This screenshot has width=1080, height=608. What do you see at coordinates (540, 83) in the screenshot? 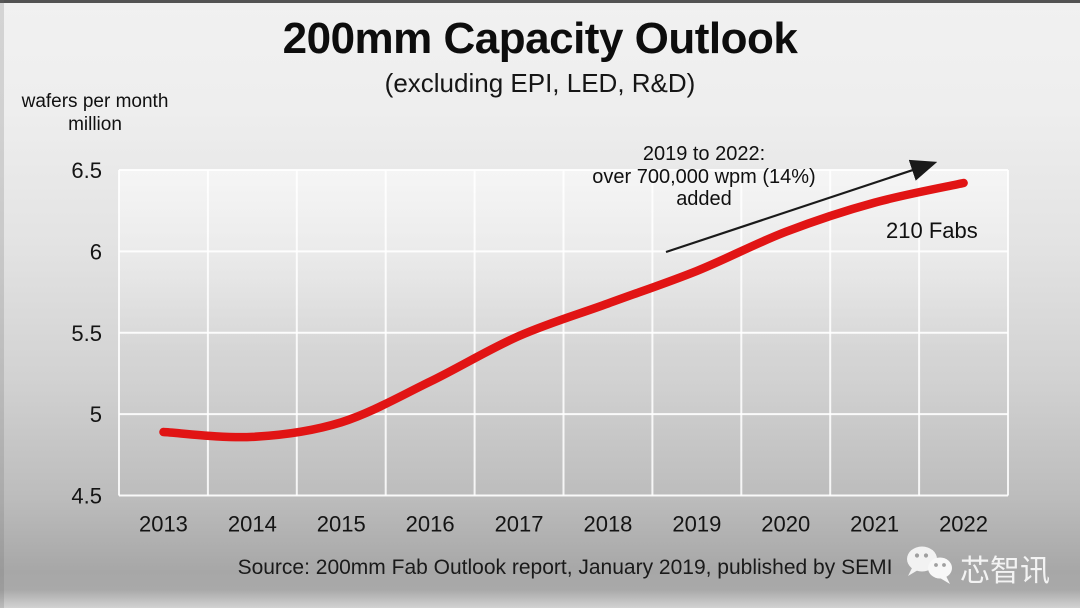
I see `page-subtitle: (excluding EPI, LED, R&D)` at bounding box center [540, 83].